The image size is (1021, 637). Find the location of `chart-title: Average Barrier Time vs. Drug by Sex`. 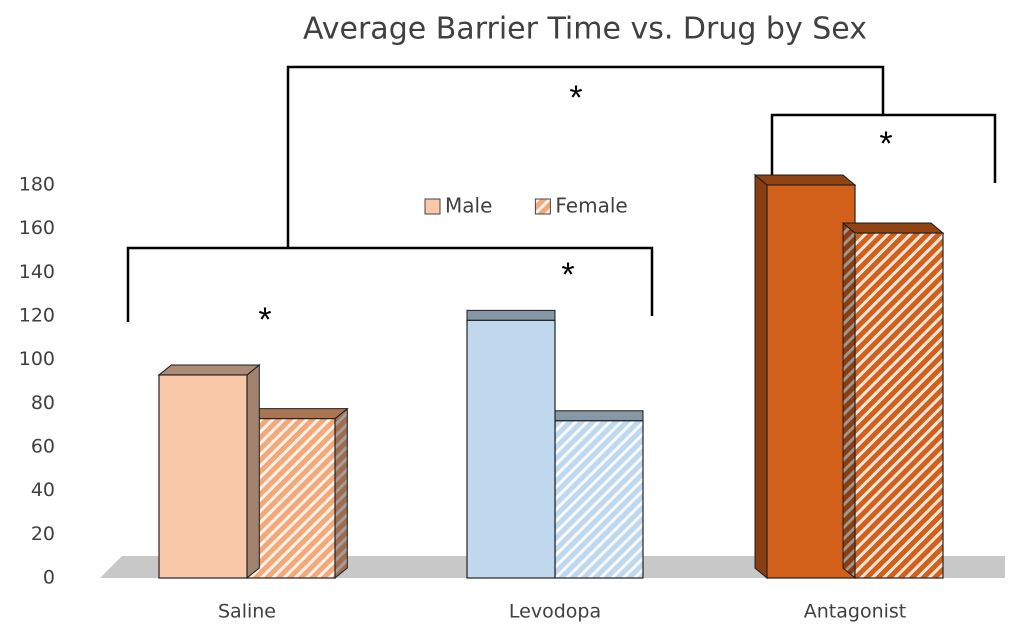

chart-title: Average Barrier Time vs. Drug by Sex is located at coordinates (585, 29).